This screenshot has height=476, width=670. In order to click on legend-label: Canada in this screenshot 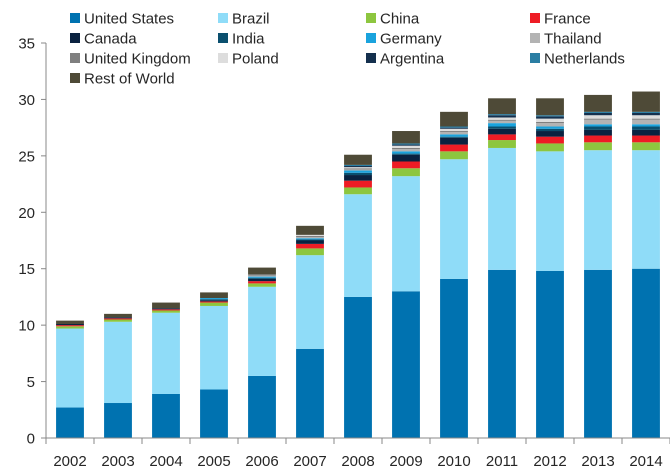, I will do `click(110, 39)`.